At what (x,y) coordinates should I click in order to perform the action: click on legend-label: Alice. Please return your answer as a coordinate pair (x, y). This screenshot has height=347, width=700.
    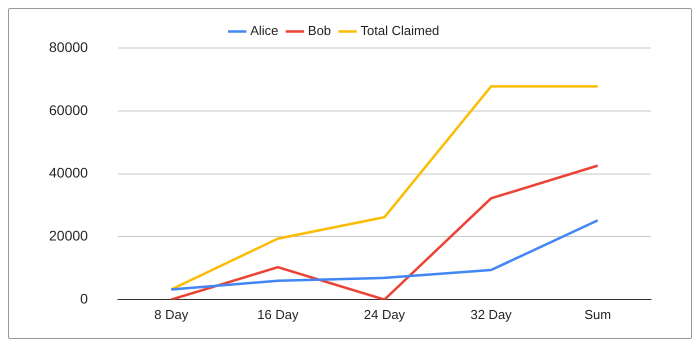
    Looking at the image, I should click on (264, 30).